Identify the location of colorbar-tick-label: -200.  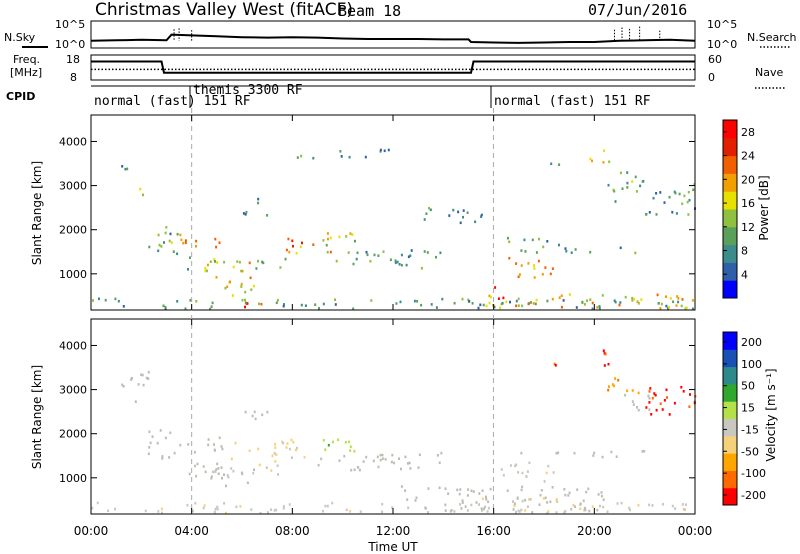
(753, 495).